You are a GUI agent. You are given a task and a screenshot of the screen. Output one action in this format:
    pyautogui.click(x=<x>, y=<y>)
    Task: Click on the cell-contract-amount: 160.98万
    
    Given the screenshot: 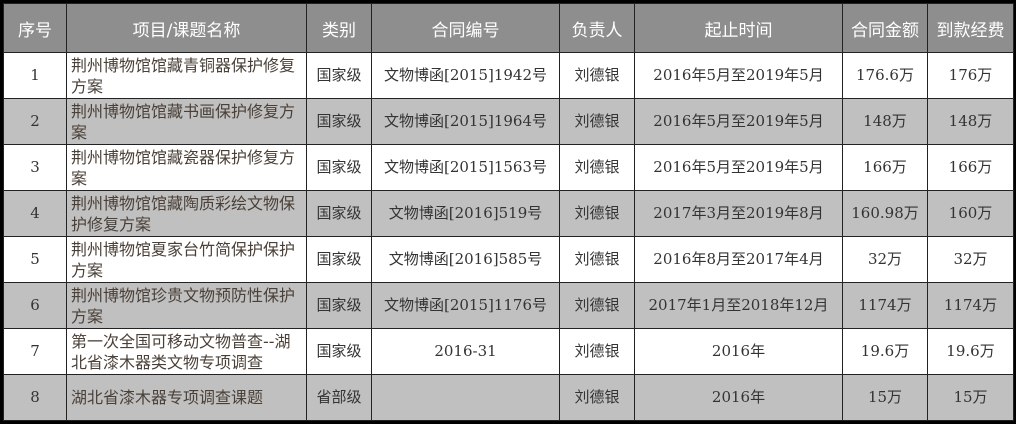 What is the action you would take?
    pyautogui.click(x=885, y=213)
    